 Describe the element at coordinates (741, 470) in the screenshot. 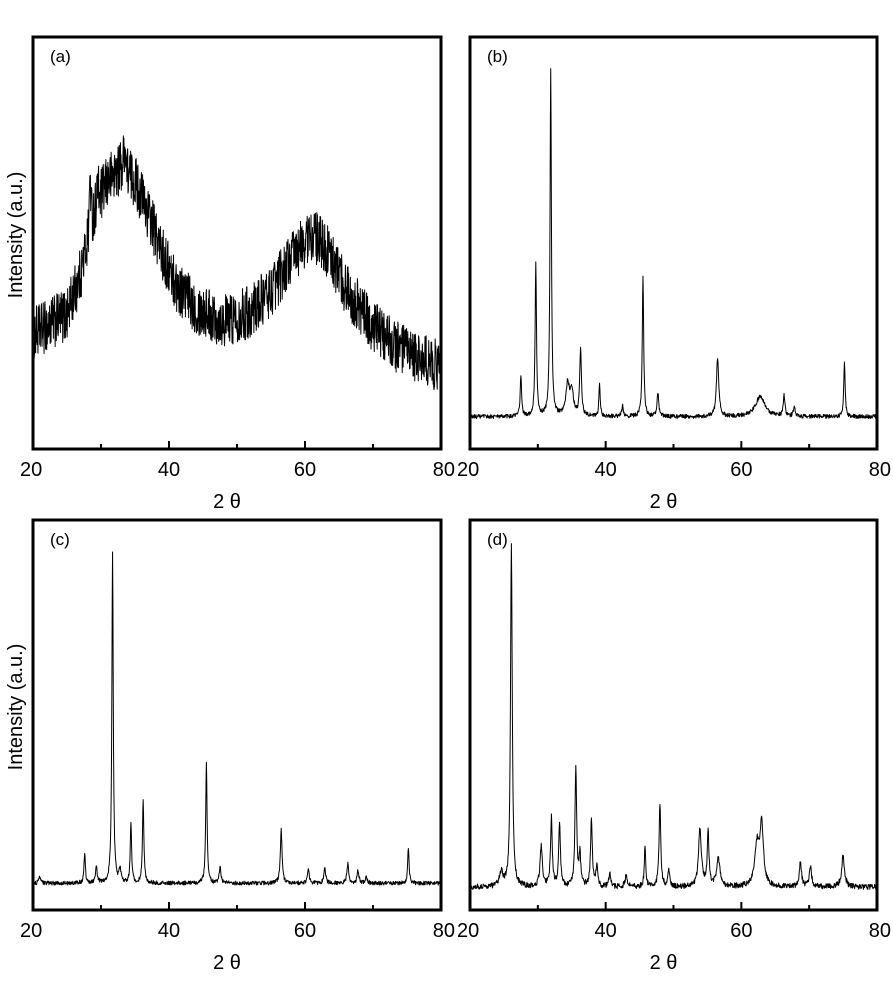

I see `x-tick-label-b-60: 60` at that location.